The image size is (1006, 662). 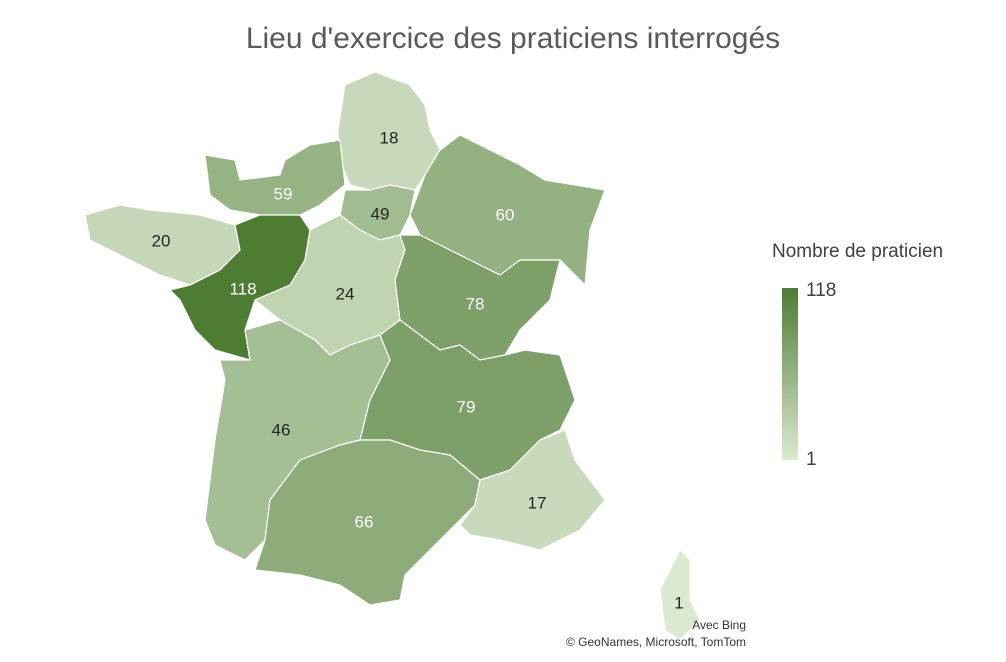 I want to click on legend-max: 118, so click(x=821, y=290).